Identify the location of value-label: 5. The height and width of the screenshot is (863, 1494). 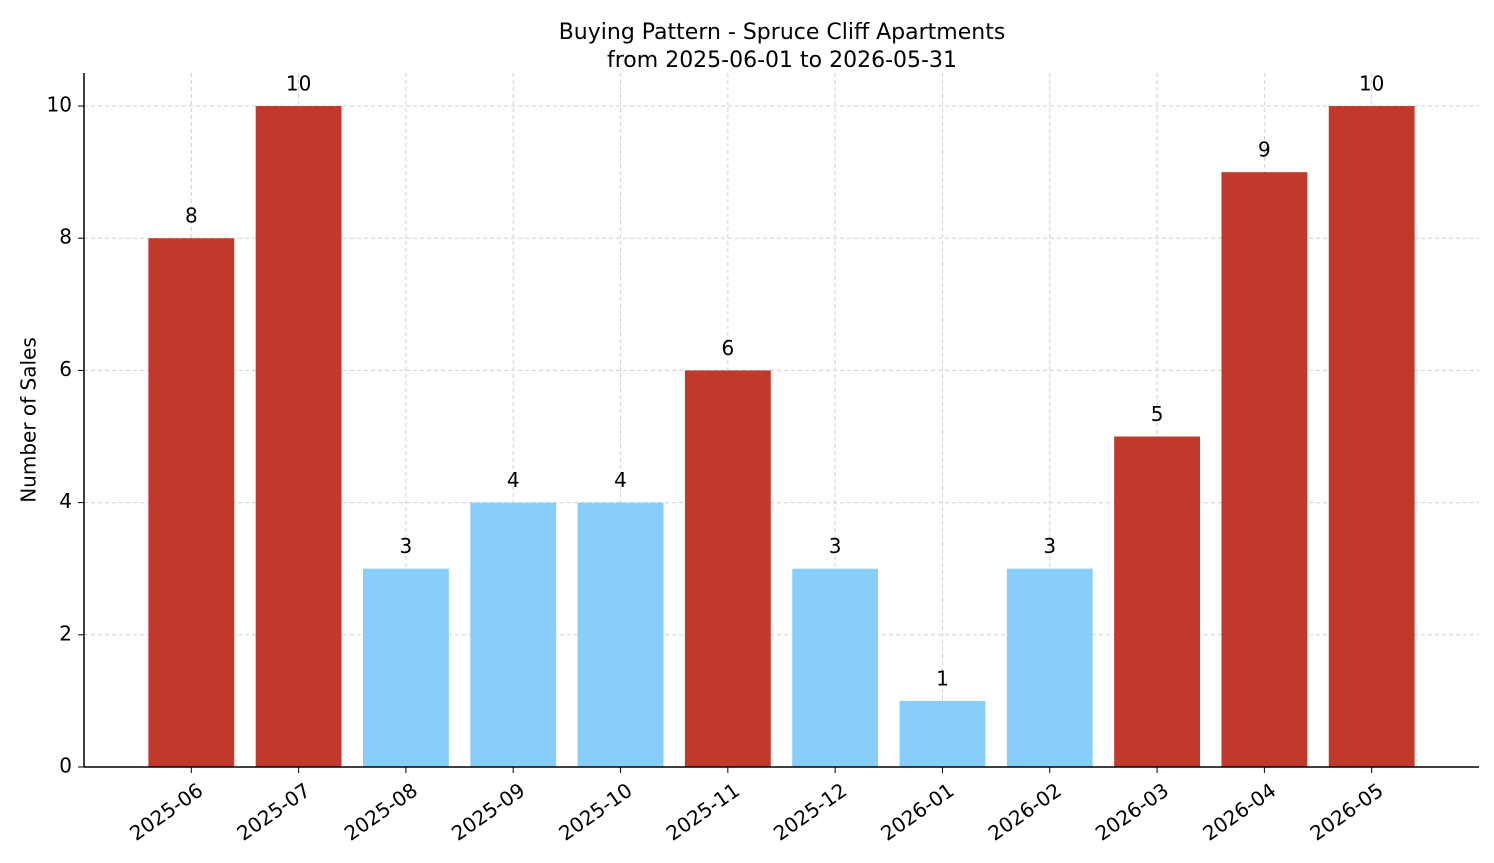
(1157, 414).